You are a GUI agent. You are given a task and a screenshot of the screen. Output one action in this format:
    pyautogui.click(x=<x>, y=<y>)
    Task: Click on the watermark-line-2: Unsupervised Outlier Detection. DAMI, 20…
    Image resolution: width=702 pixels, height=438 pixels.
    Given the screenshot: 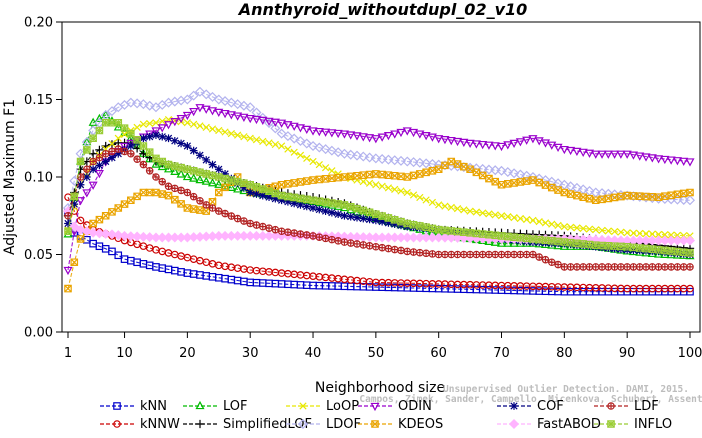 What is the action you would take?
    pyautogui.click(x=566, y=389)
    